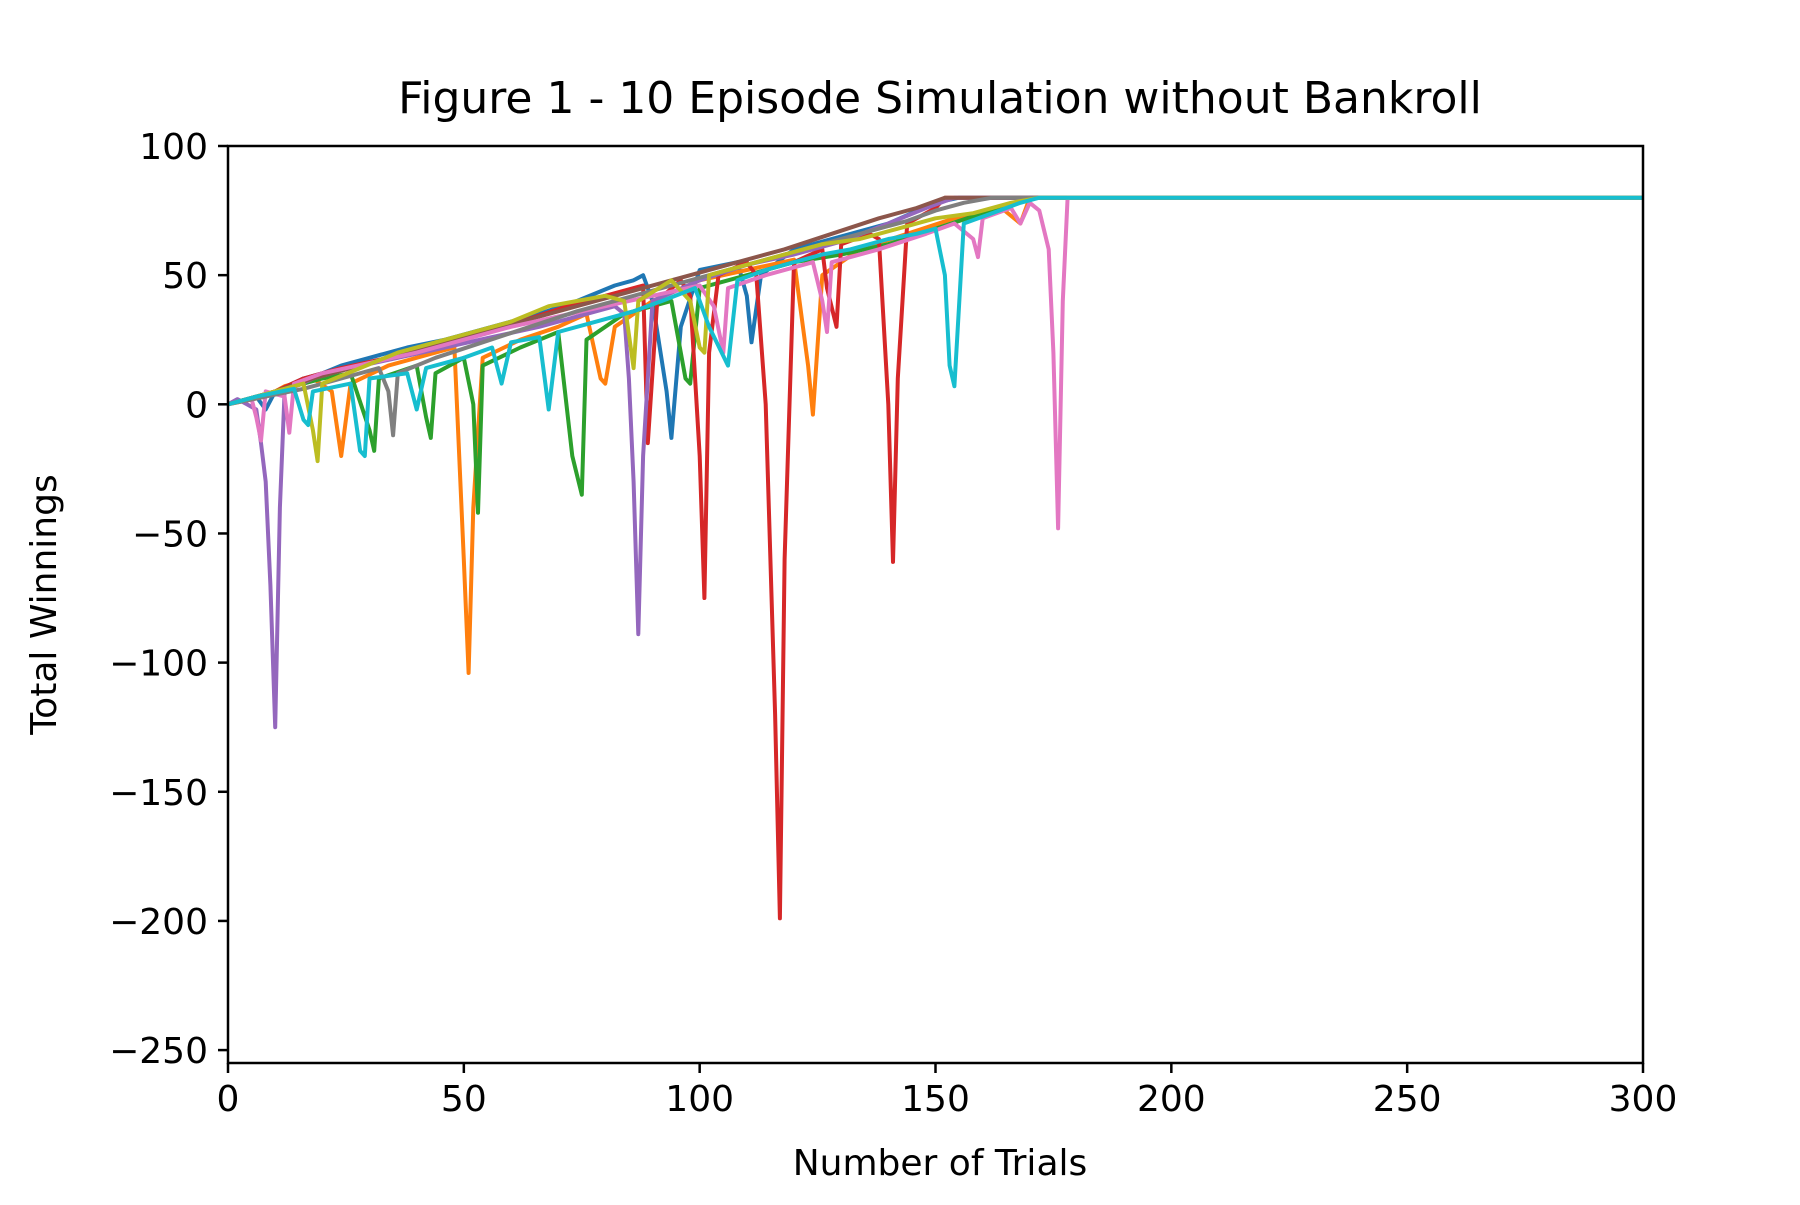  Describe the element at coordinates (158, 1051) in the screenshot. I see `y-tick-label: −250` at that location.